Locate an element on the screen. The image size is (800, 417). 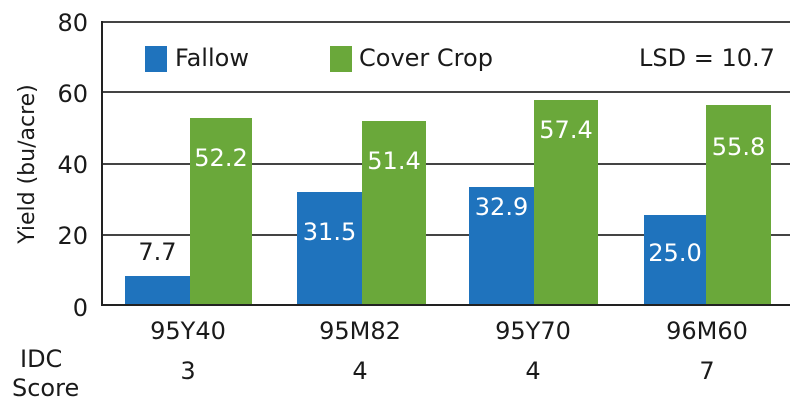
bar-fallow-95Y70: 32.9 is located at coordinates (501, 245).